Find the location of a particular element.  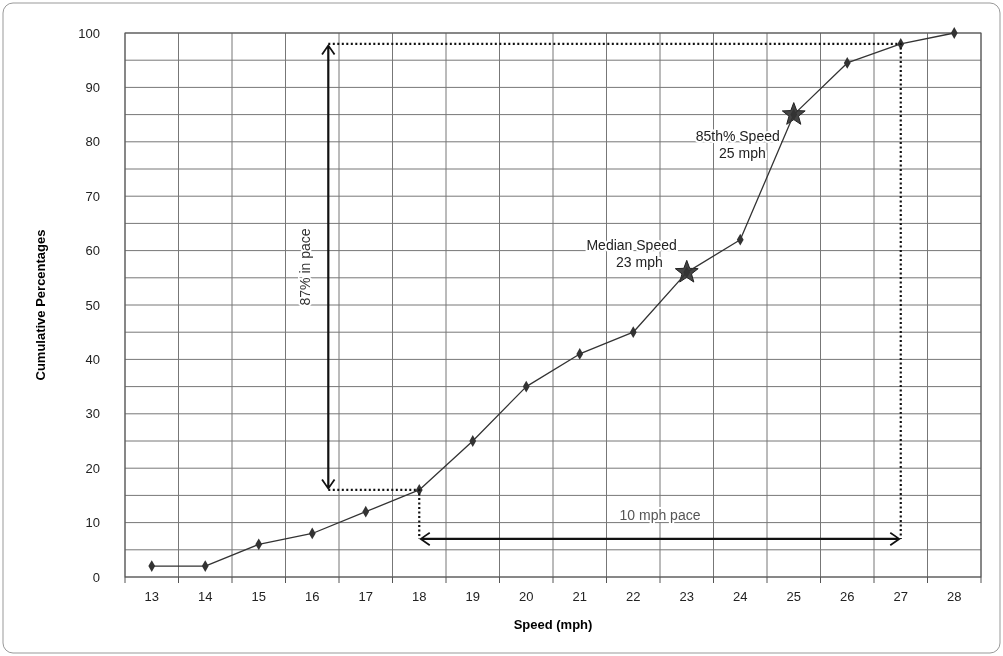

y-tick-label: 60 is located at coordinates (92, 251).